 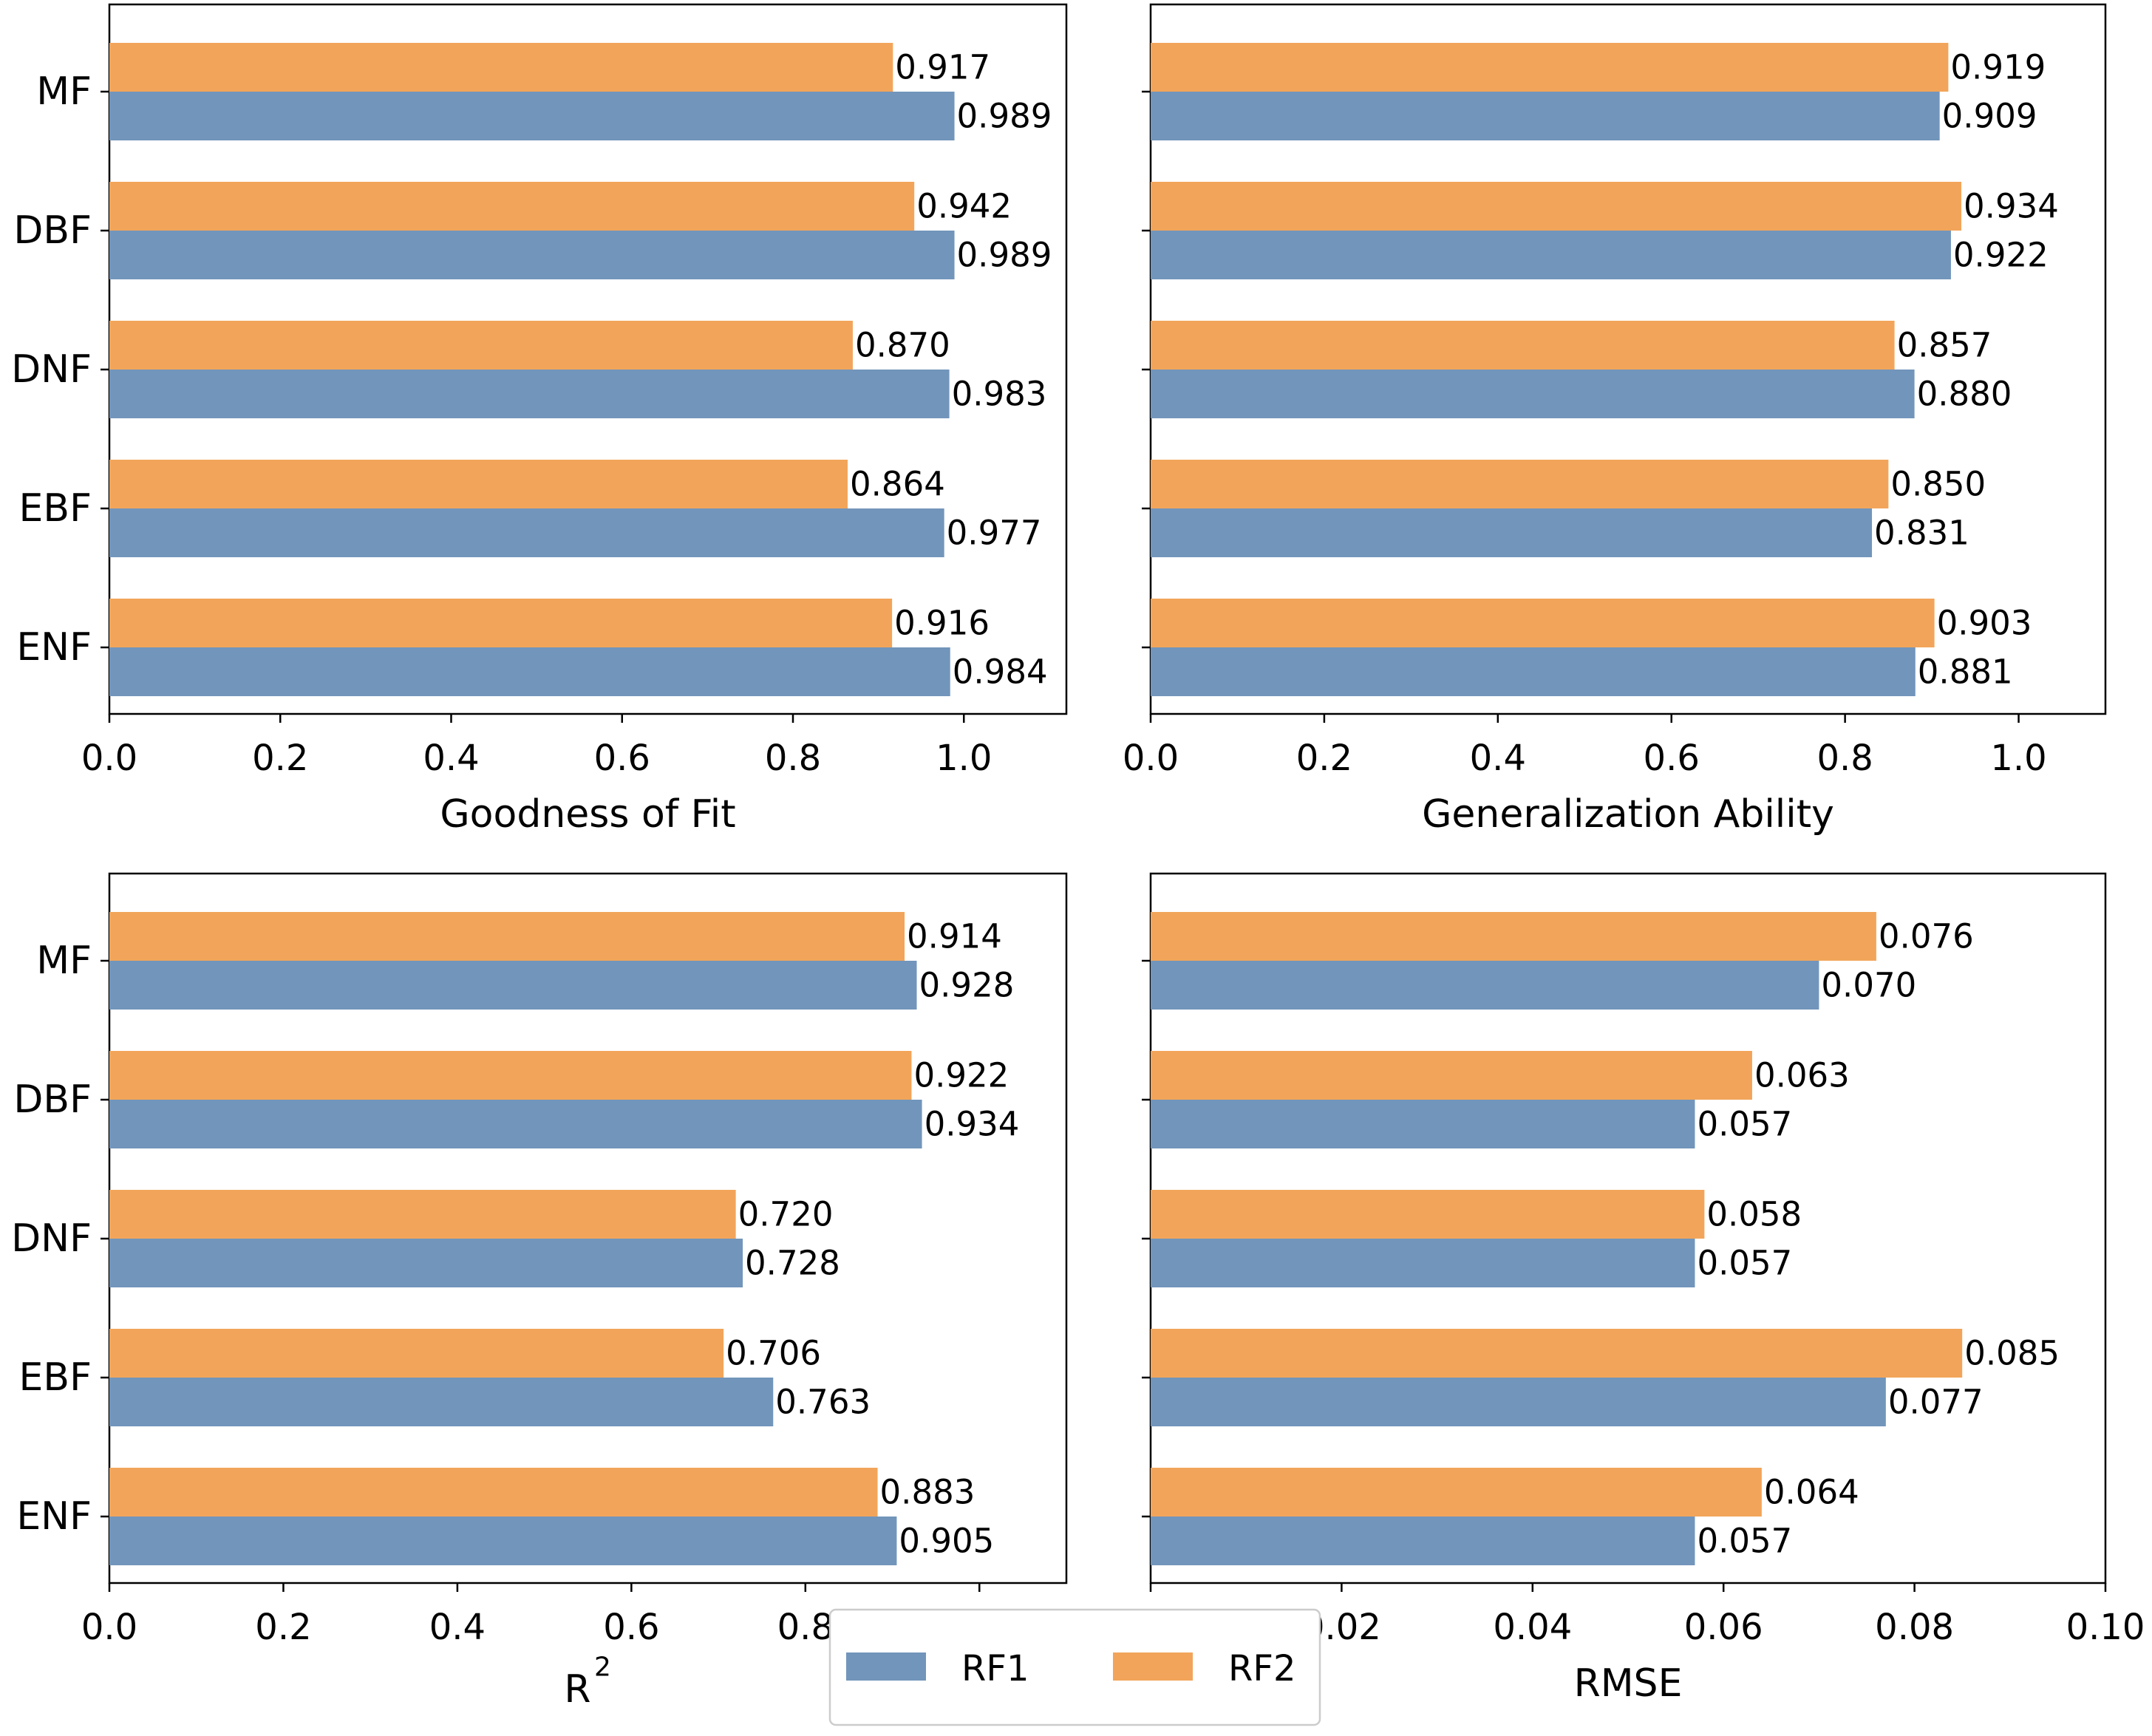 What do you see at coordinates (946, 1541) in the screenshot?
I see `data-label-rf1-enf: 0.905` at bounding box center [946, 1541].